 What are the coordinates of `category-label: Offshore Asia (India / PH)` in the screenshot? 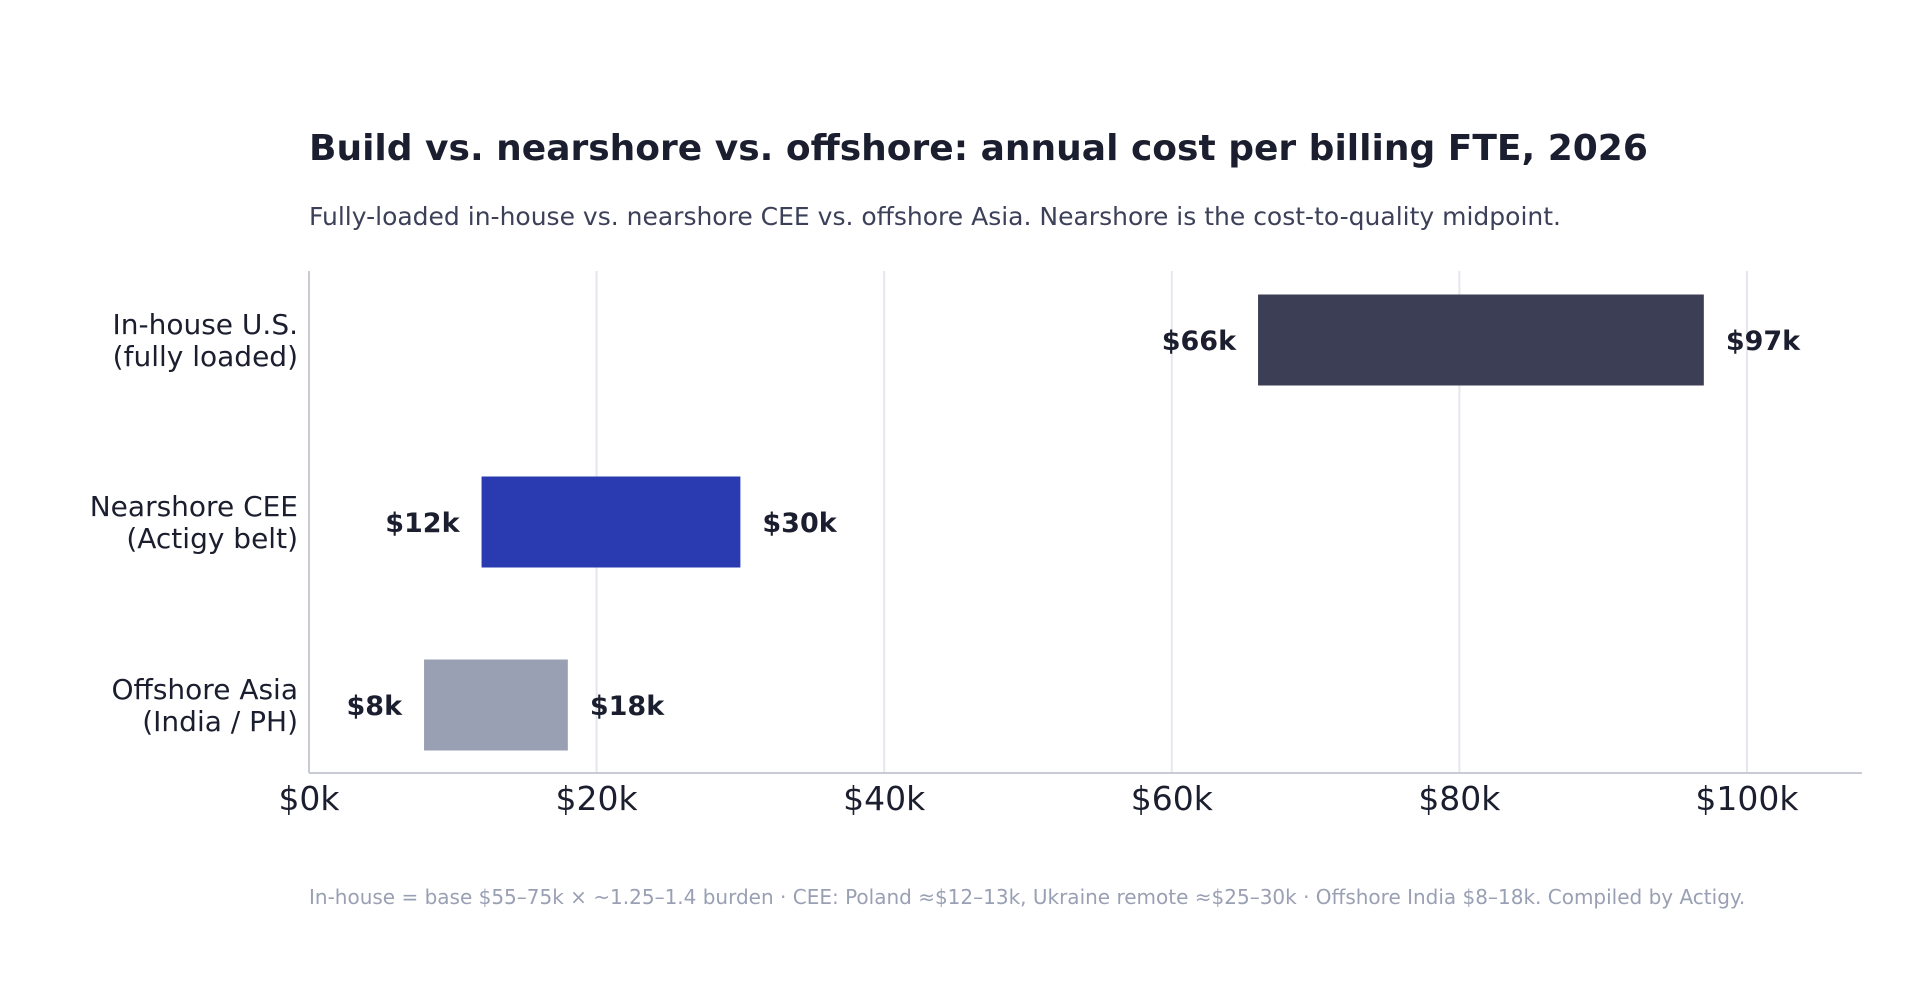 It's located at (205, 705).